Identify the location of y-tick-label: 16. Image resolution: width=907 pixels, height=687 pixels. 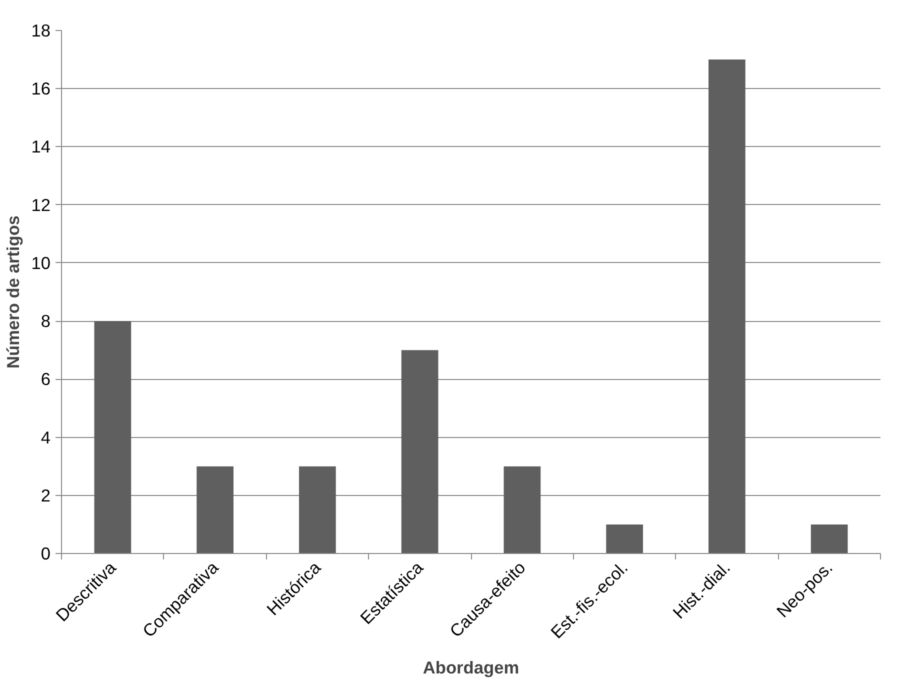
(41, 88).